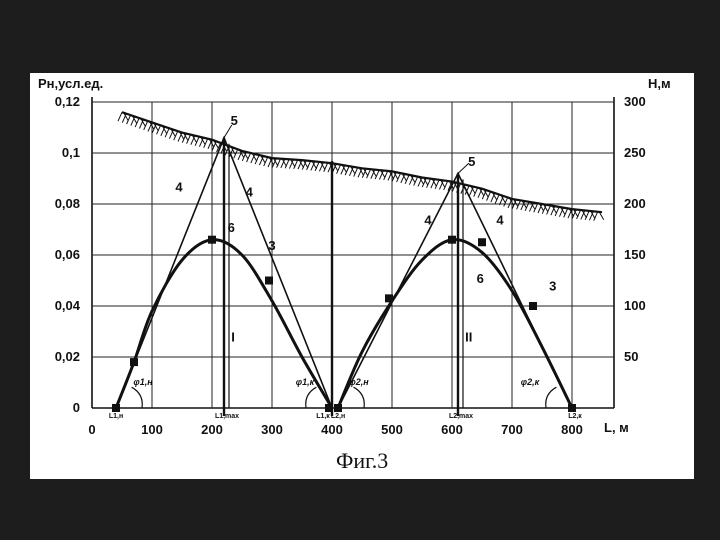  I want to click on y-left-tick: 0, so click(76, 407).